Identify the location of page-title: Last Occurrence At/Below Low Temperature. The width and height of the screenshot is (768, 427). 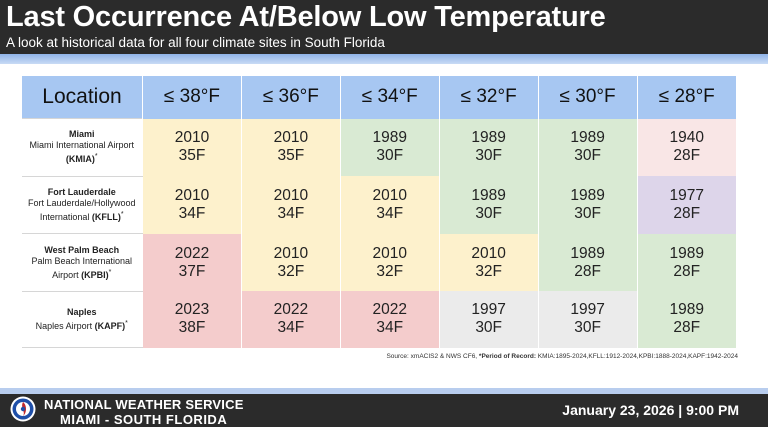
(306, 17).